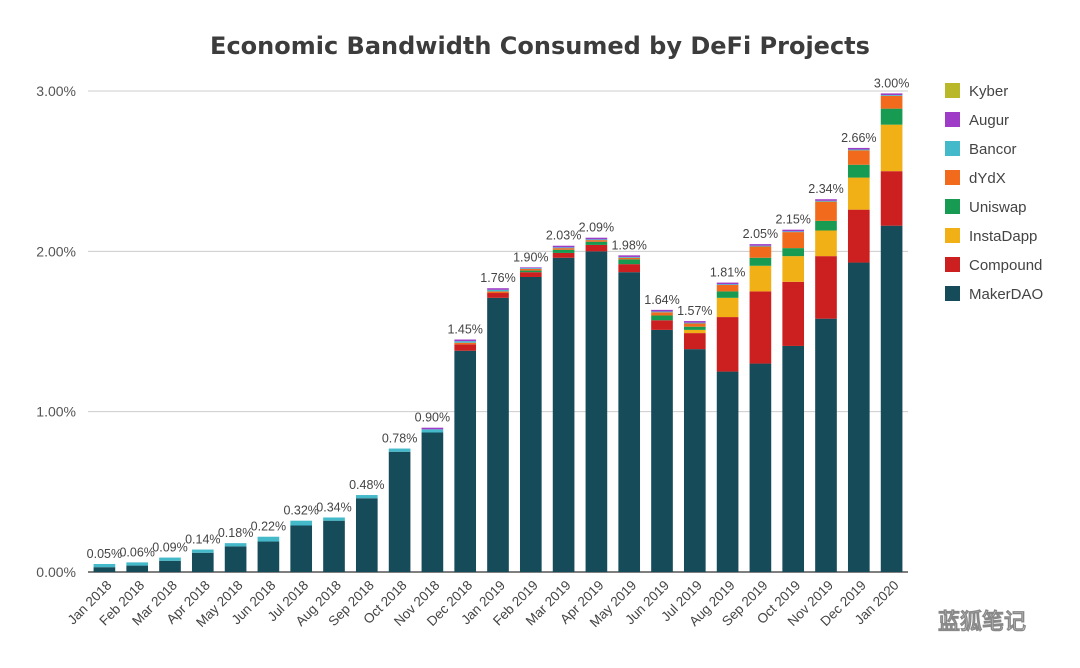 Image resolution: width=1080 pixels, height=668 pixels. Describe the element at coordinates (464, 330) in the screenshot. I see `total-label: 1.45%` at that location.